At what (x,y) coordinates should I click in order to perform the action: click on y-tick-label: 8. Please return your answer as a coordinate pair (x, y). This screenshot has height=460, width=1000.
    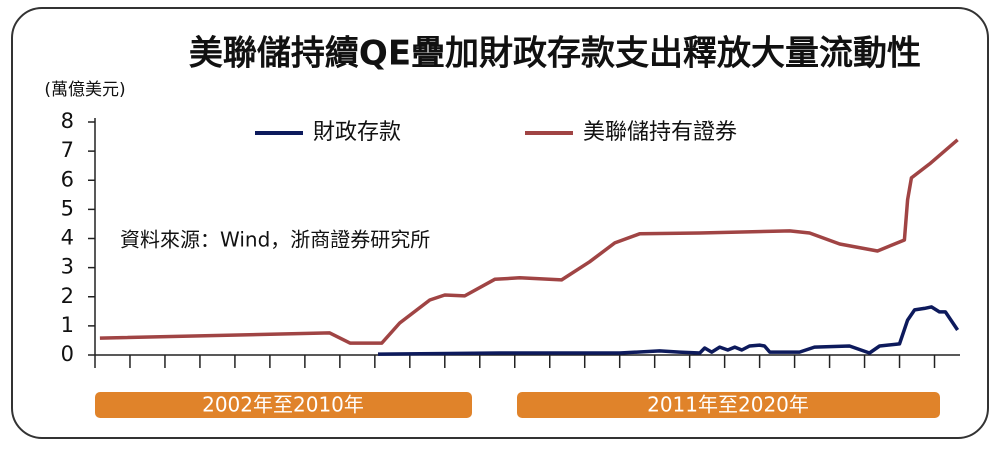
    Looking at the image, I should click on (67, 121).